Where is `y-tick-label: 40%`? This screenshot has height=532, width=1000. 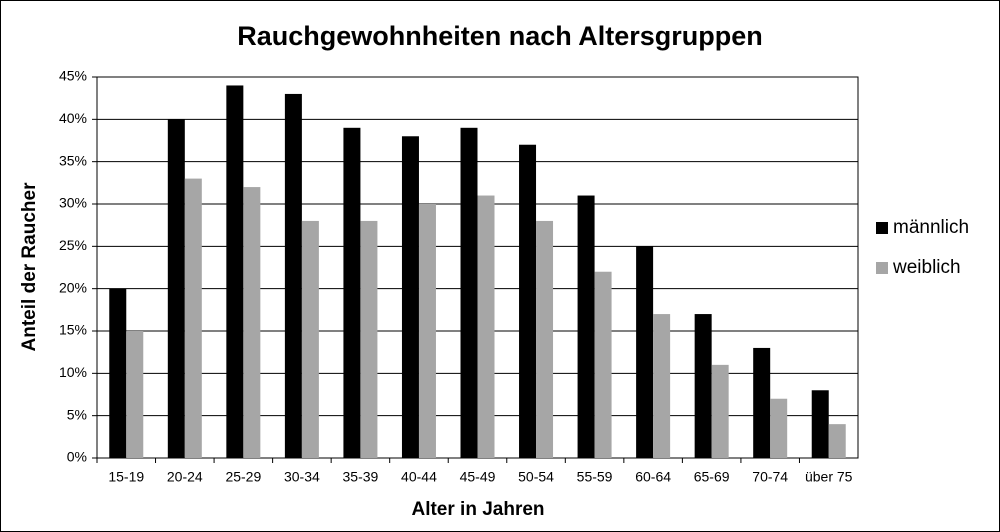 y-tick-label: 40% is located at coordinates (73, 118).